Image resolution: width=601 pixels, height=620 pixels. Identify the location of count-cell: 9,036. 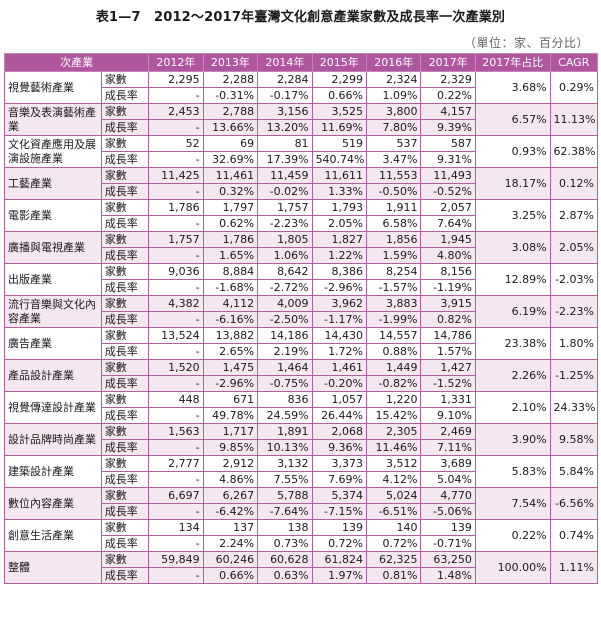
(176, 271).